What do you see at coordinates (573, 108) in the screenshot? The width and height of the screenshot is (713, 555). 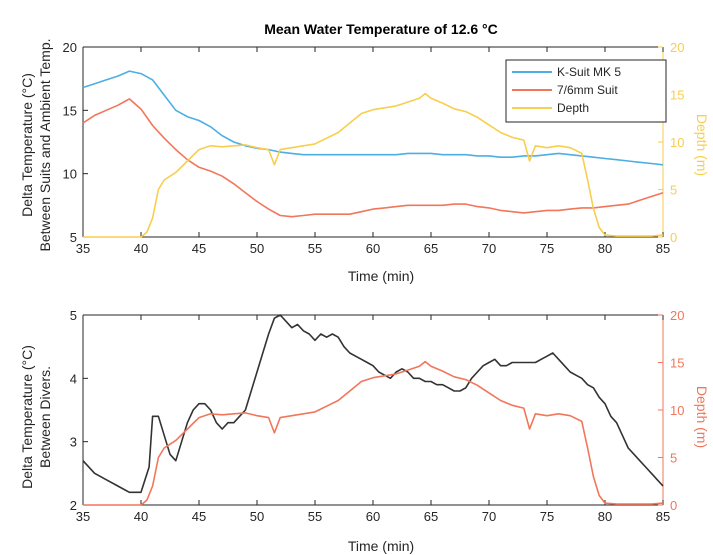 I see `legend-label-depth: Depth` at bounding box center [573, 108].